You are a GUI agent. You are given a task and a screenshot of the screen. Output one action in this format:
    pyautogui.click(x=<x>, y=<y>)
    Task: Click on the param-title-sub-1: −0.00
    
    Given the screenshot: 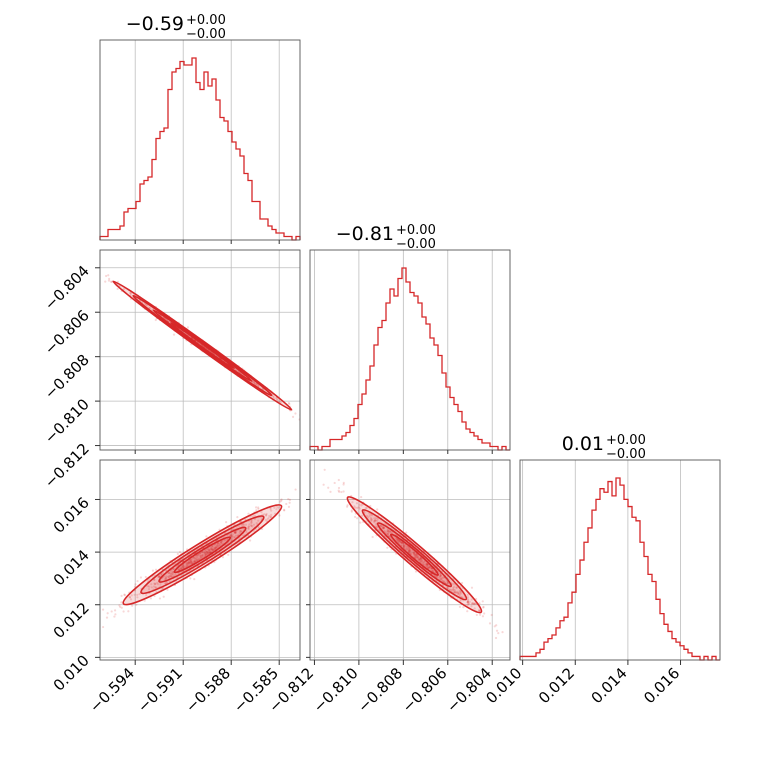 What is the action you would take?
    pyautogui.click(x=416, y=244)
    